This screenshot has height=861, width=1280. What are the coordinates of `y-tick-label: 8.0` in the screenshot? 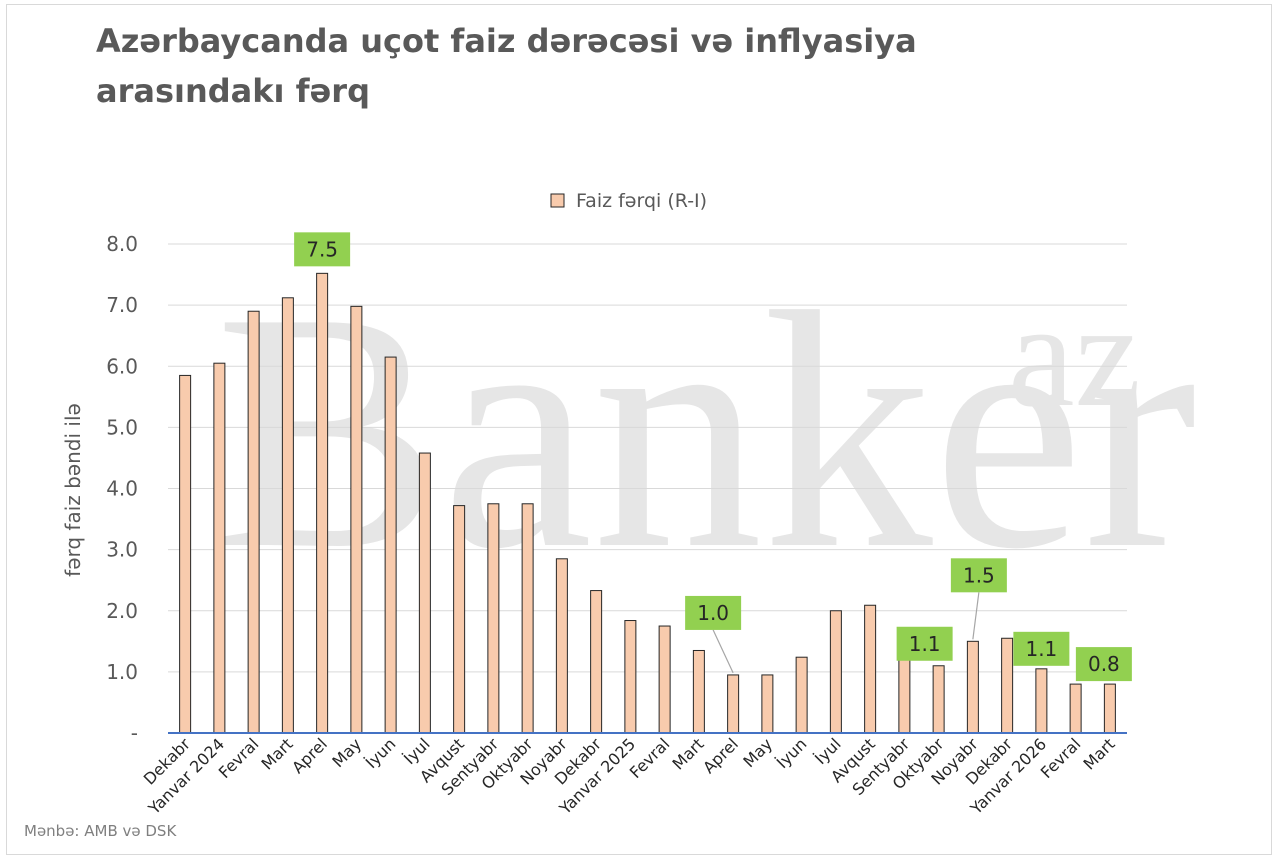 It's located at (122, 244).